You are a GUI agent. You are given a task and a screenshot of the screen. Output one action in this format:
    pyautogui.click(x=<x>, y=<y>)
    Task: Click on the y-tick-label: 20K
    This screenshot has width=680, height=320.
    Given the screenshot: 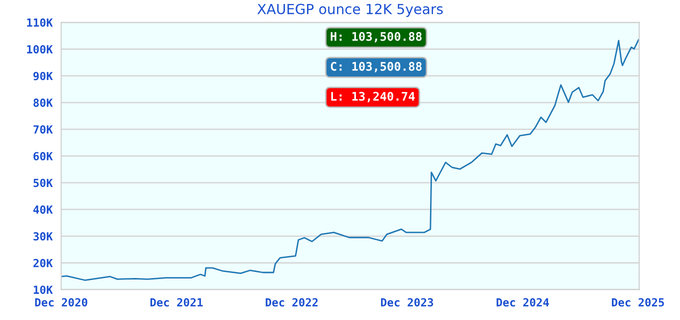 What is the action you would take?
    pyautogui.click(x=43, y=263)
    